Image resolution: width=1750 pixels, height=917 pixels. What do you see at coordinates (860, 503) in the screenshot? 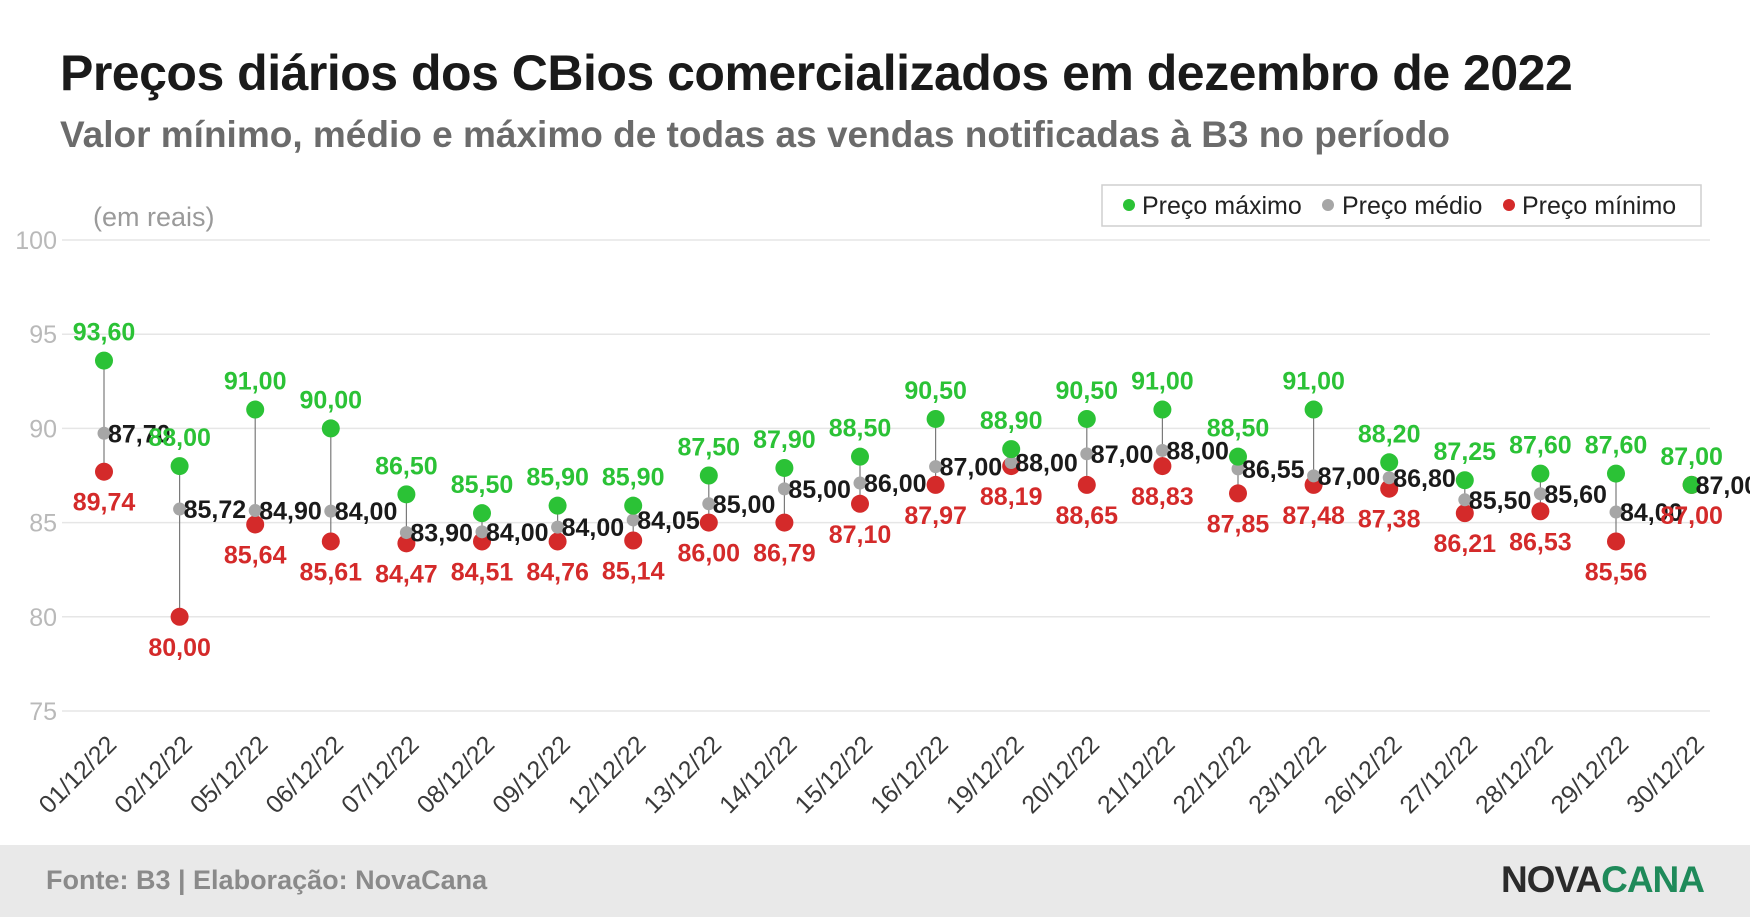
I see `min-point-15/12/22` at bounding box center [860, 503].